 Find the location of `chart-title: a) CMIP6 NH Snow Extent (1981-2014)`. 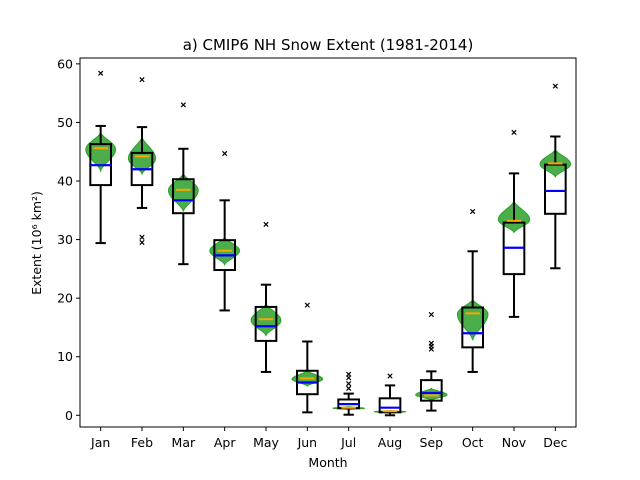

chart-title: a) CMIP6 NH Snow Extent (1981-2014) is located at coordinates (328, 45).